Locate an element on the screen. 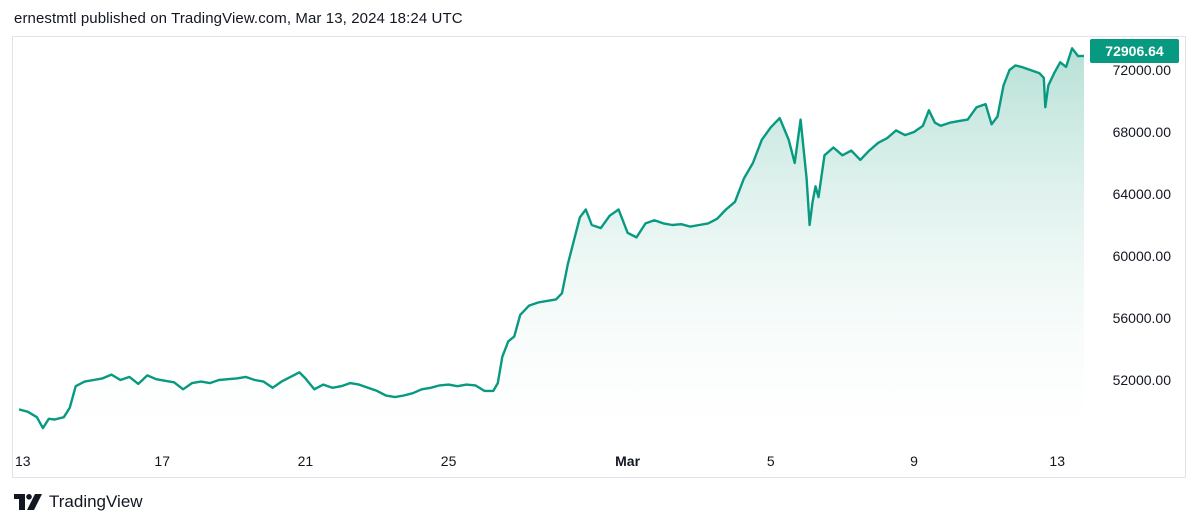 The height and width of the screenshot is (527, 1200). x-tick-label: 9 is located at coordinates (914, 461).